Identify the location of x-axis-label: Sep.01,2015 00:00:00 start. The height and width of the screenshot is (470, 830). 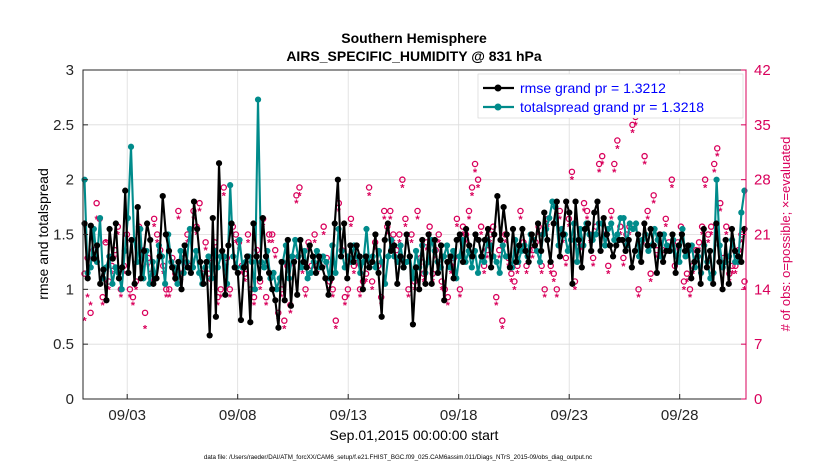
(414, 435).